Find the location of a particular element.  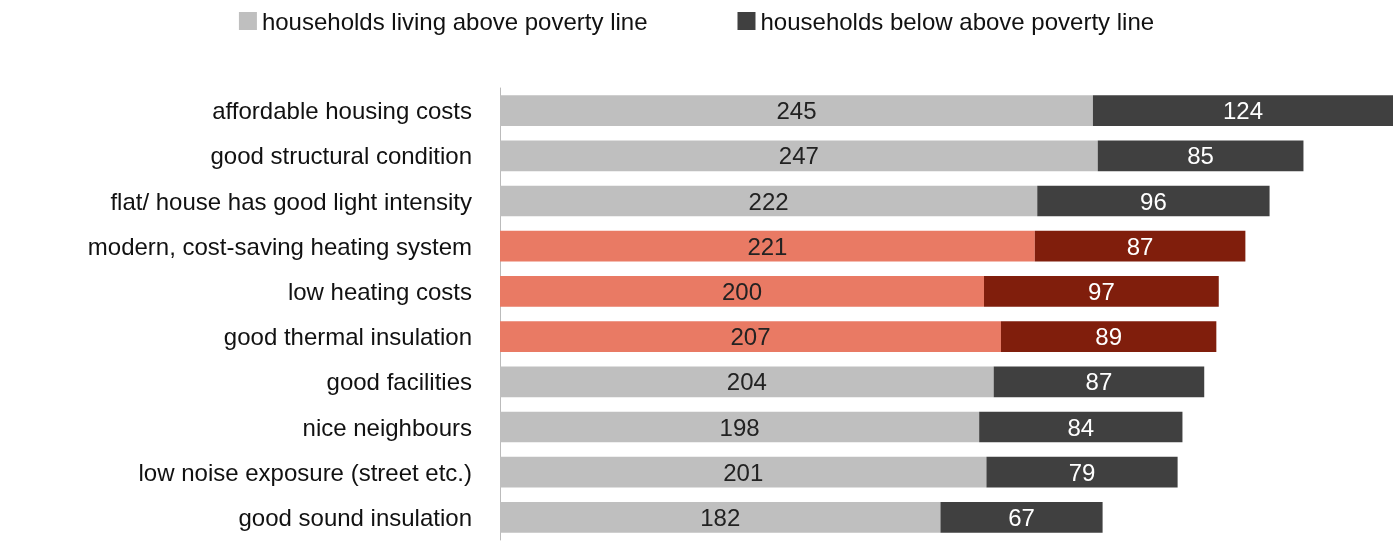

data-label: 85 is located at coordinates (1200, 156).